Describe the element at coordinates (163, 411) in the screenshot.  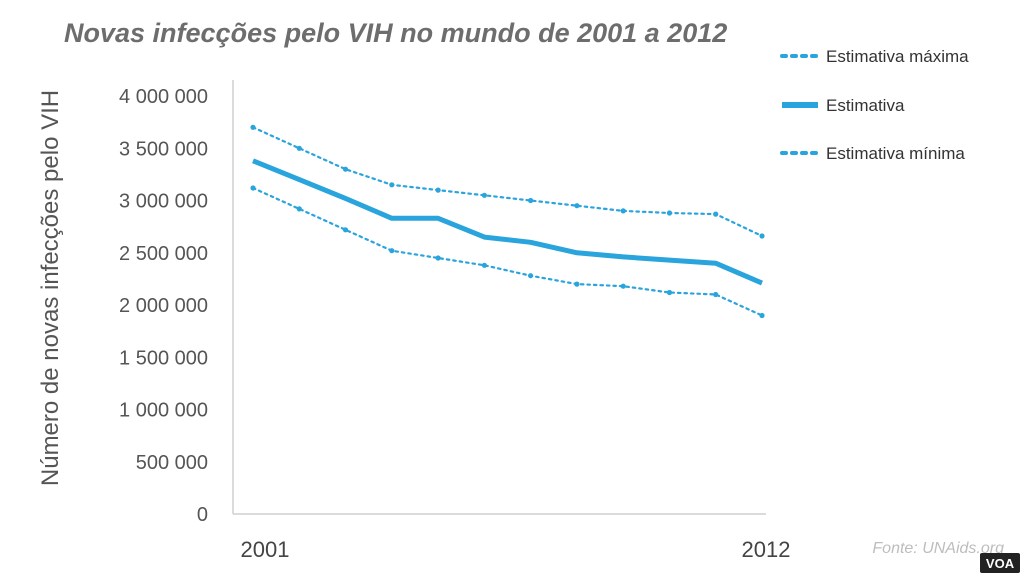
I see `y-tick-label: 1 000 000` at that location.